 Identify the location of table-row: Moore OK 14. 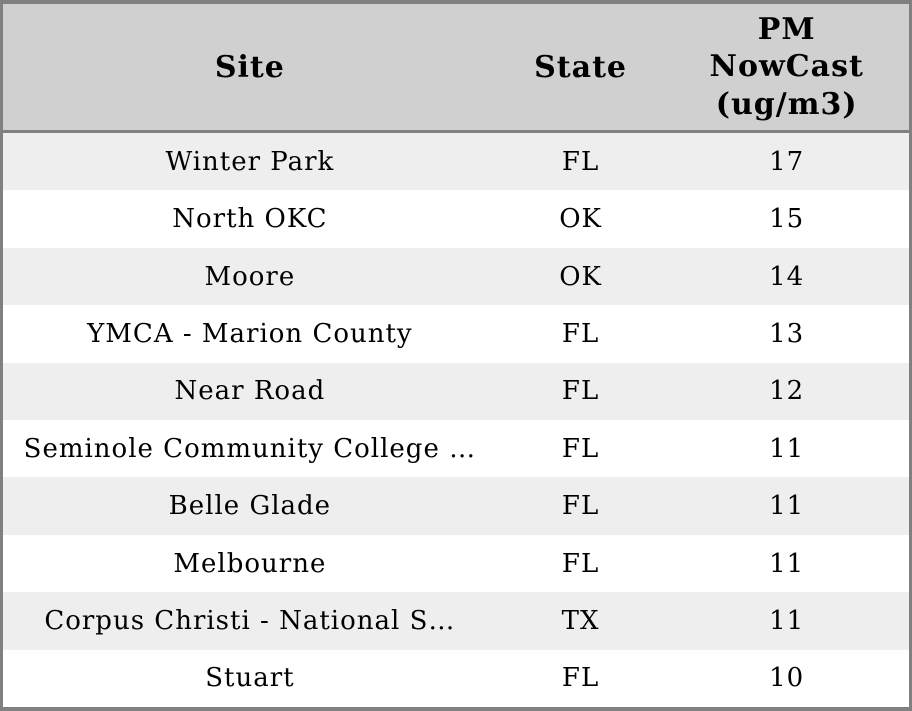
(456, 276).